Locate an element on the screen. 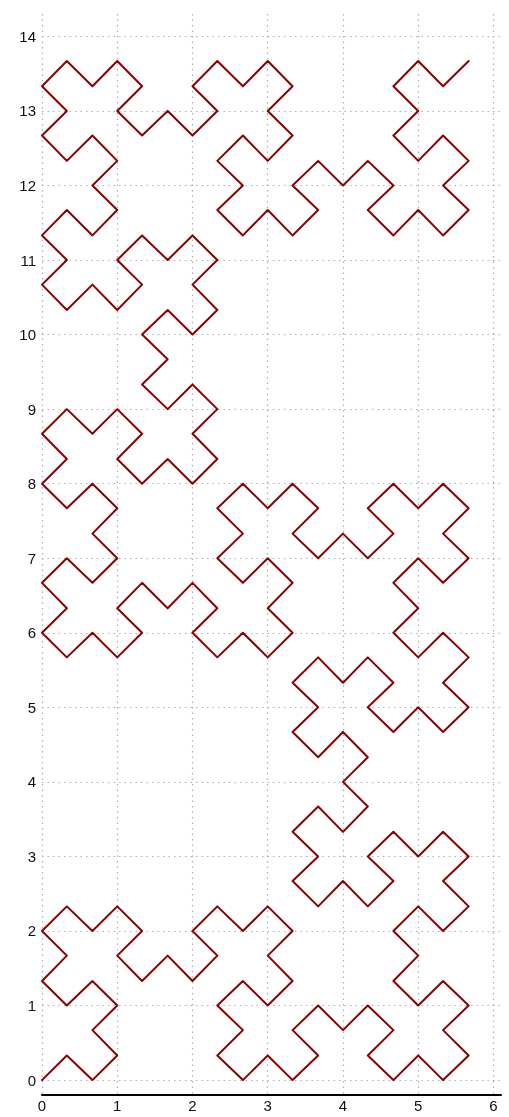 This screenshot has height=1117, width=509. y-tick-label: 12 is located at coordinates (27, 185).